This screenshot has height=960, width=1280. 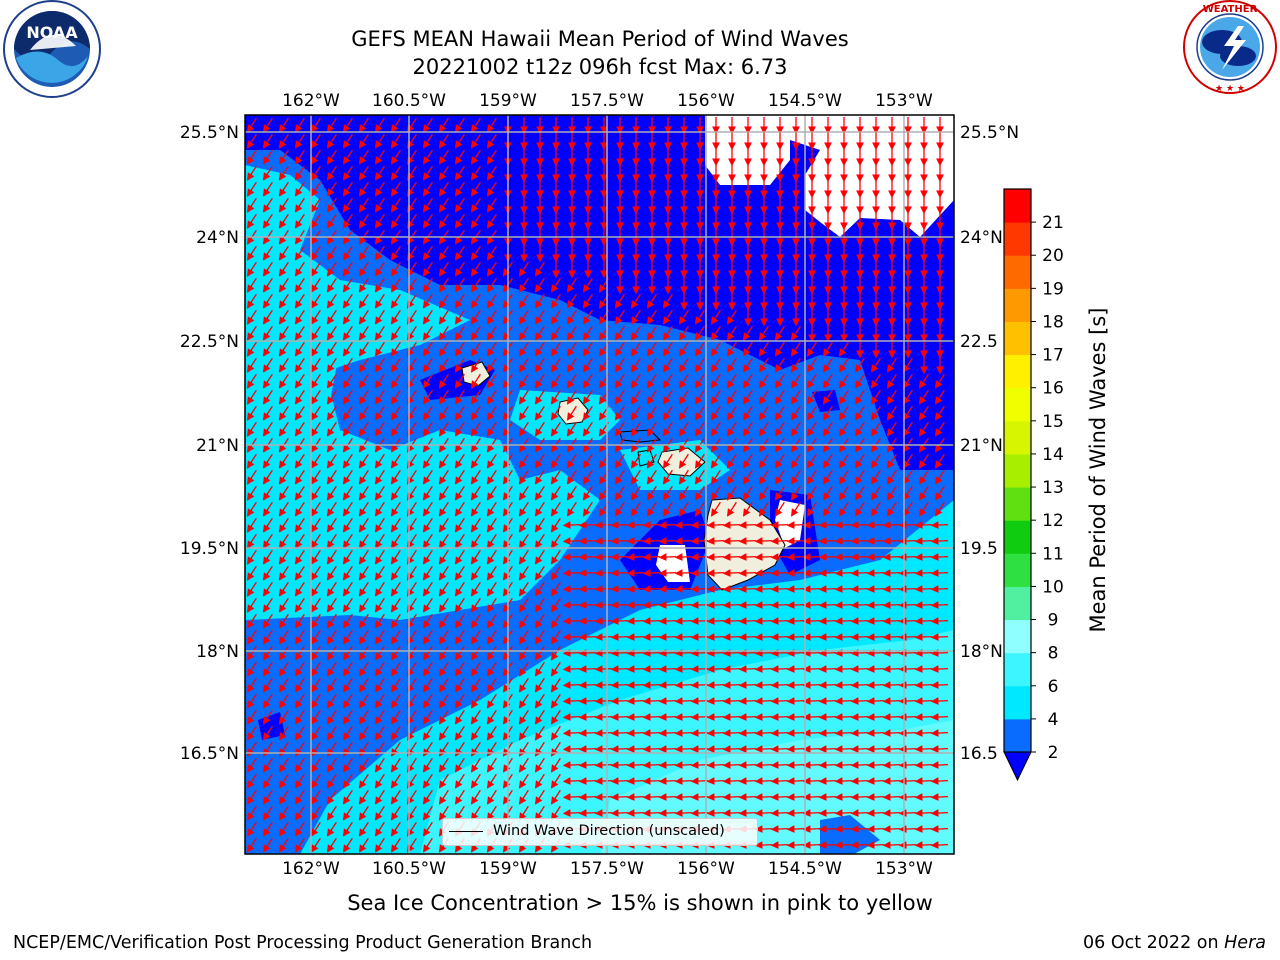 I want to click on lat-tick-right: 16.5, so click(x=979, y=754).